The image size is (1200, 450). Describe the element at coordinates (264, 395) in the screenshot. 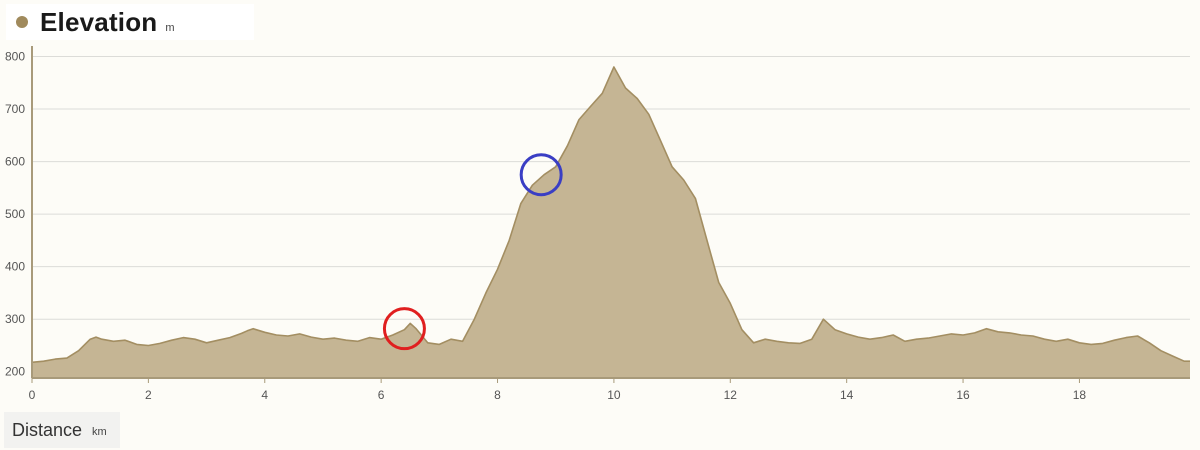

I see `x-tick-label: 4` at that location.